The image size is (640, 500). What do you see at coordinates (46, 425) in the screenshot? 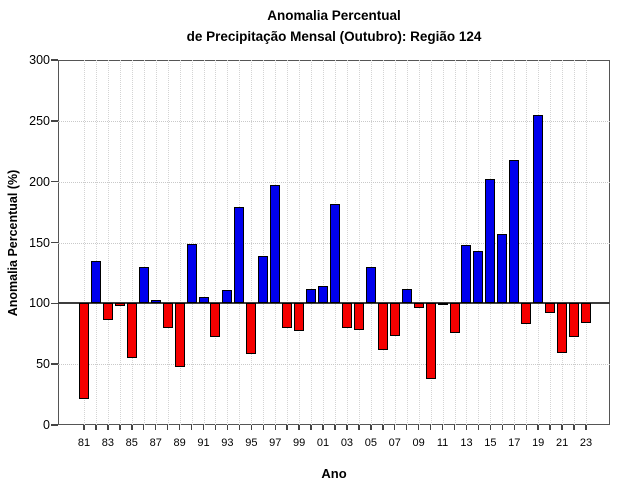
I see `y-tick-label: 0` at bounding box center [46, 425].